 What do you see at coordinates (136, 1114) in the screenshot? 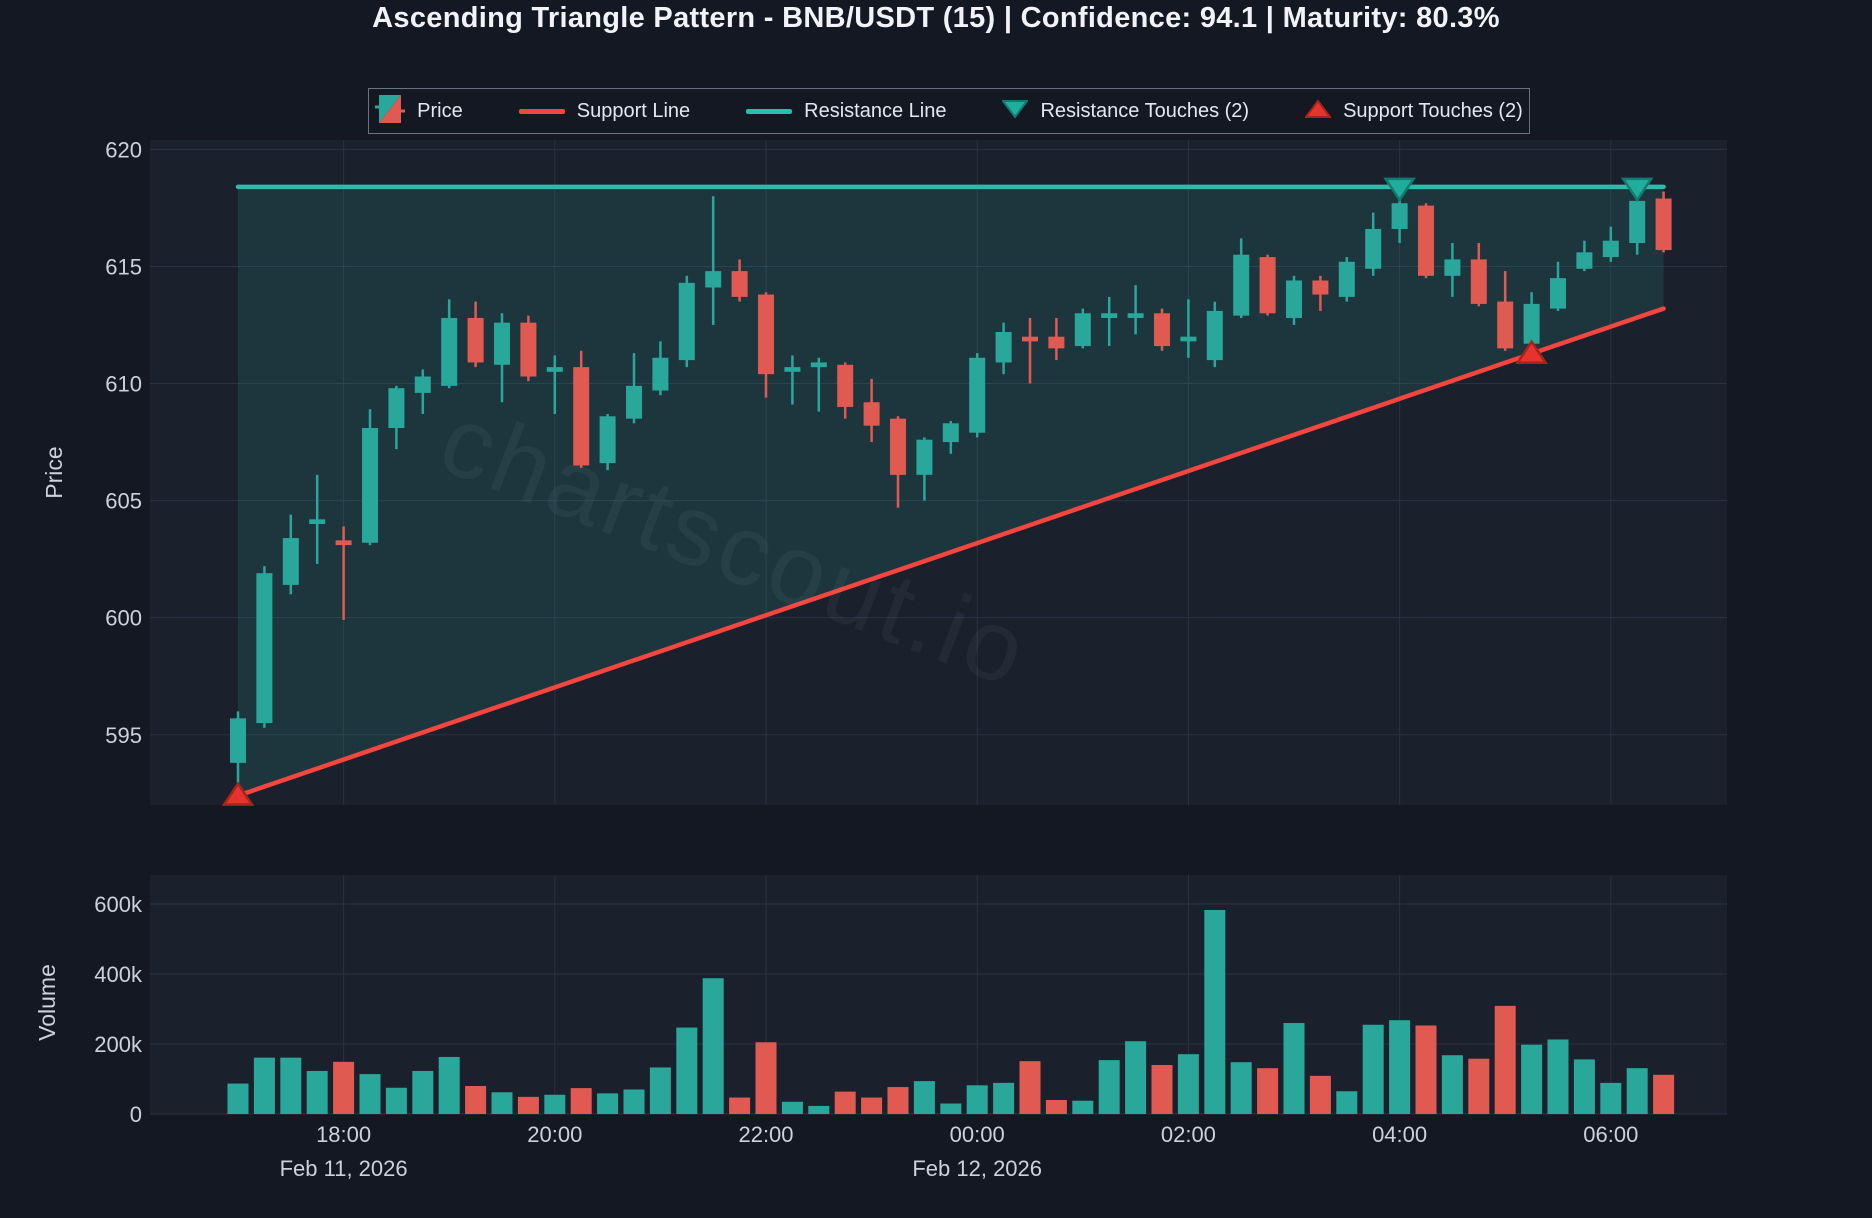
I see `svg-text: 0` at bounding box center [136, 1114].